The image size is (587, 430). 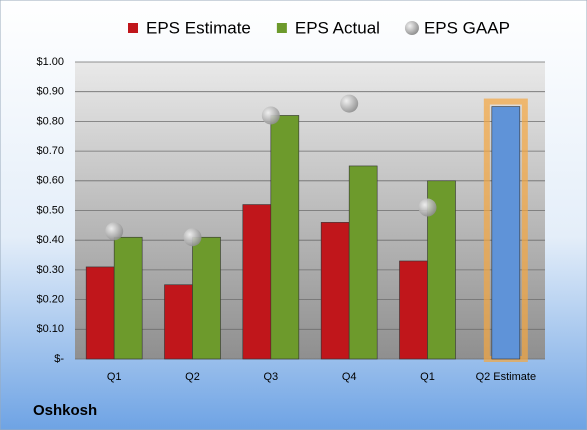 What do you see at coordinates (506, 377) in the screenshot?
I see `x-tick-label: Q2 Estimate` at bounding box center [506, 377].